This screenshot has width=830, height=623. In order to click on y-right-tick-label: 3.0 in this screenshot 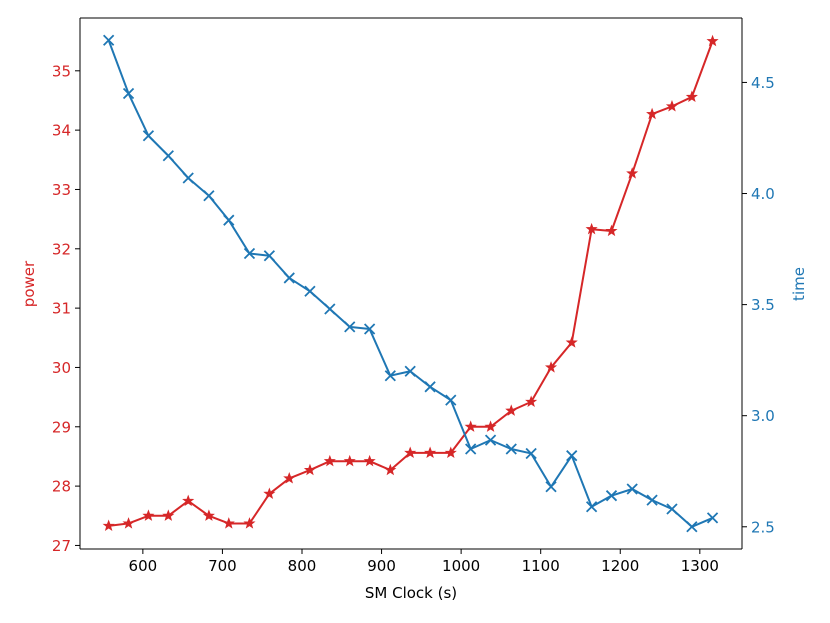, I will do `click(763, 416)`.